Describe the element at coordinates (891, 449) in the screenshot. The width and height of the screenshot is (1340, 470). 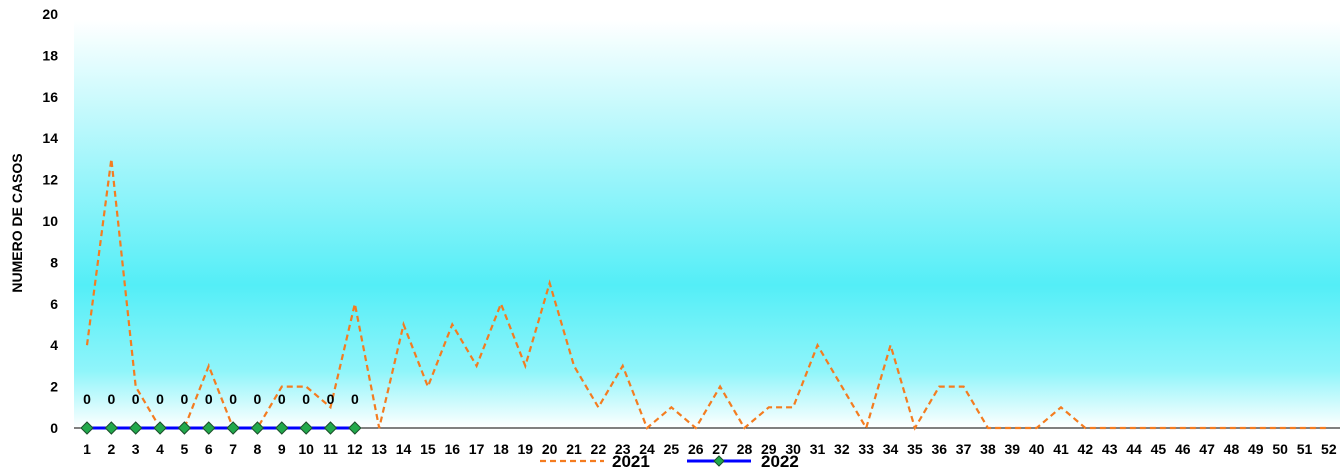
I see `x-tick-label: 34` at that location.